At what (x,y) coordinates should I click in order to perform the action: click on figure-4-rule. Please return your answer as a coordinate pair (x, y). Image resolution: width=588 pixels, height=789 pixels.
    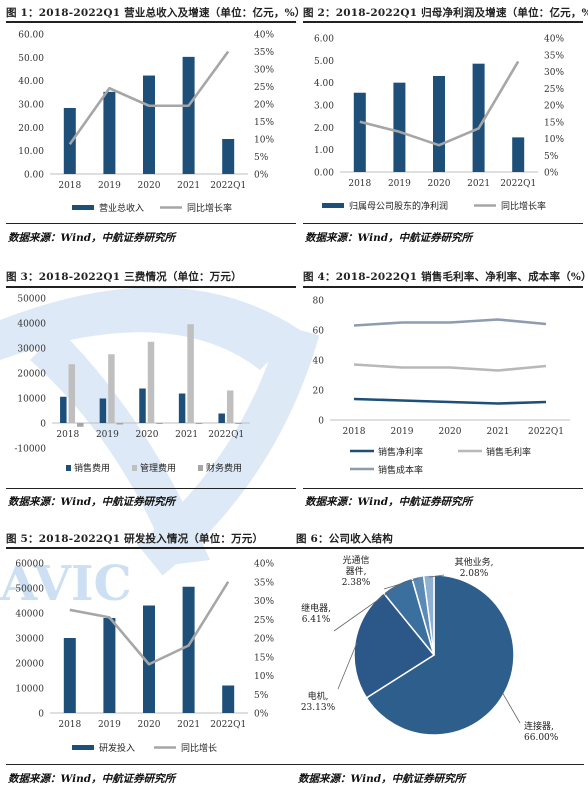
    Looking at the image, I should click on (443, 287).